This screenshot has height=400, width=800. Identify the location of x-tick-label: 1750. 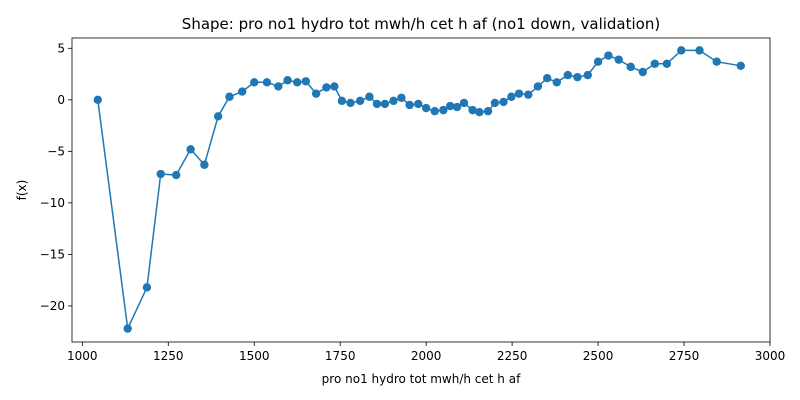
(340, 356).